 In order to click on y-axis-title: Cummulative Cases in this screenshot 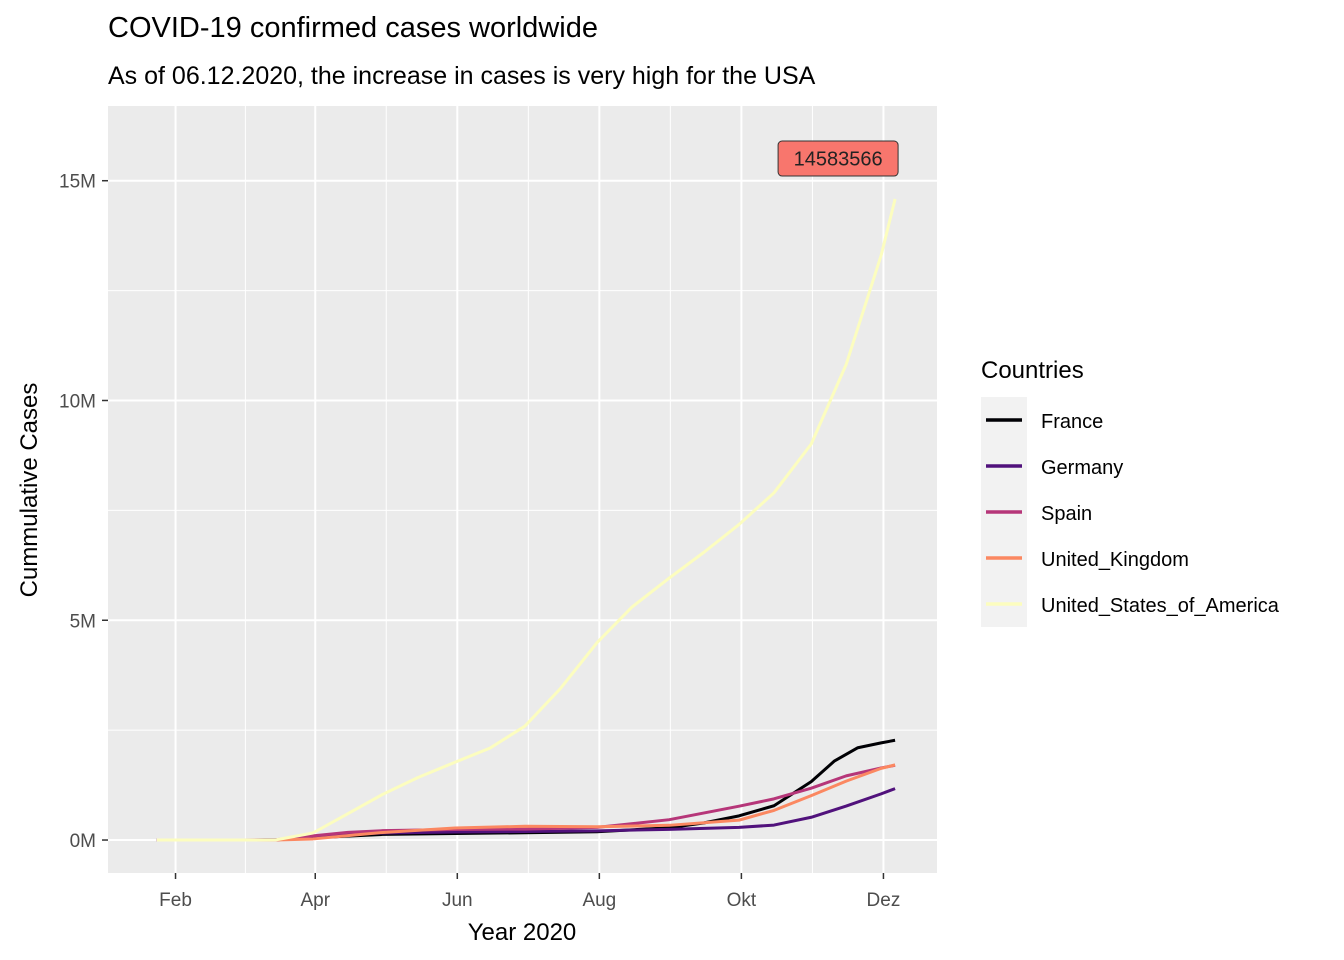, I will do `click(29, 490)`.